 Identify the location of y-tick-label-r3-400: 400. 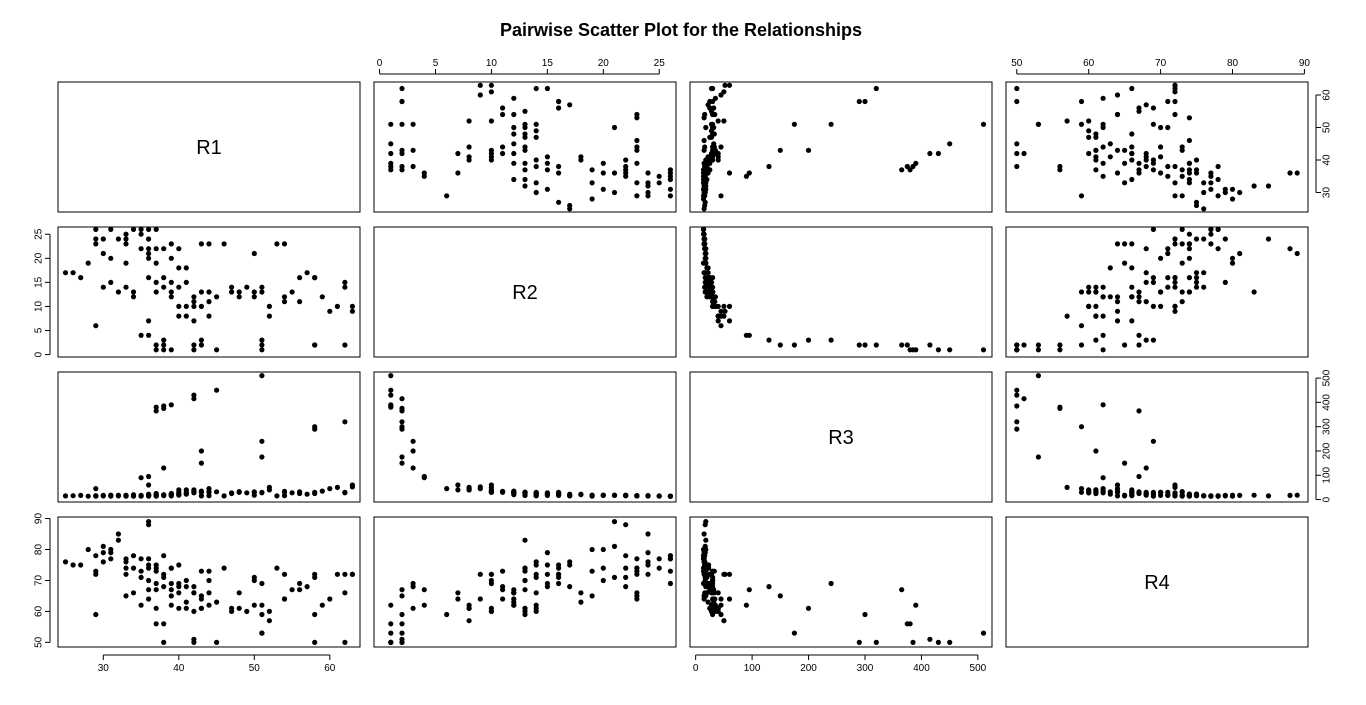
(1327, 402).